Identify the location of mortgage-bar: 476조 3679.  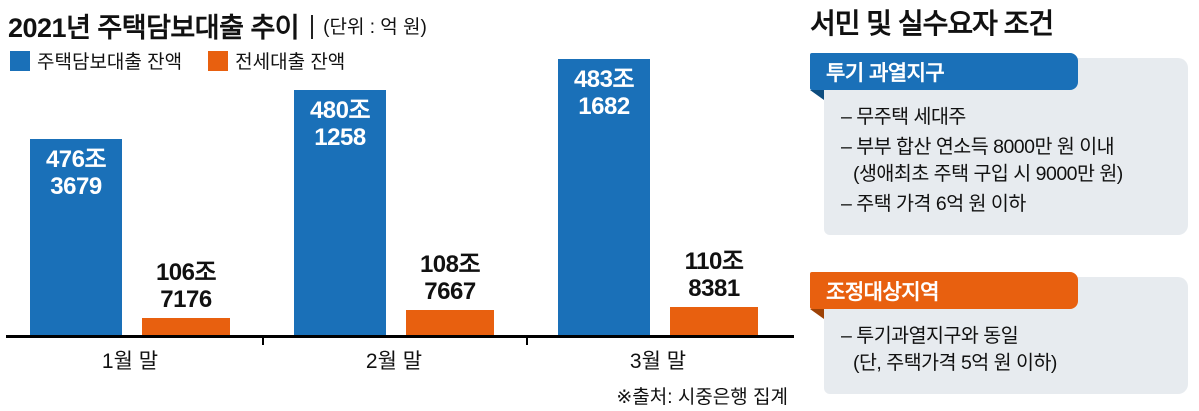
(76, 237).